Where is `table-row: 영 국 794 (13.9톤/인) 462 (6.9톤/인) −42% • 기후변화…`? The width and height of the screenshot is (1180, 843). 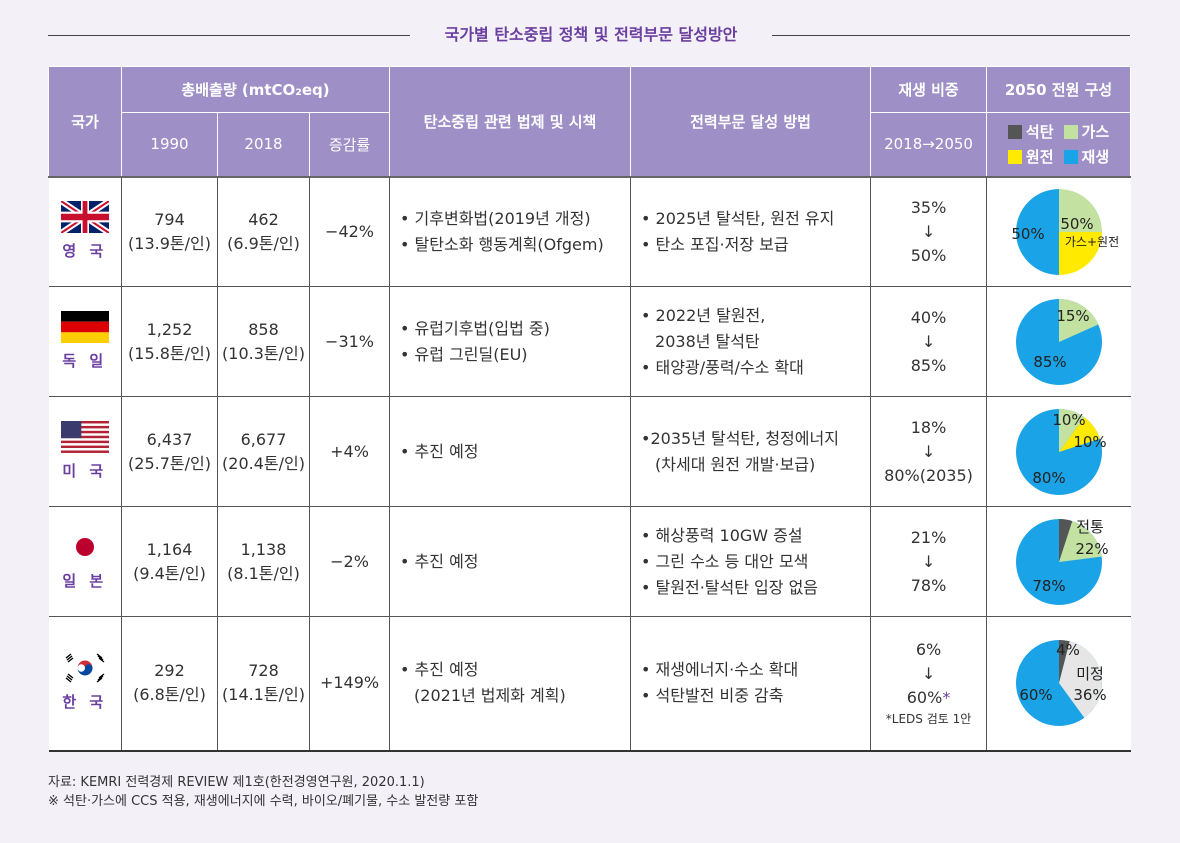 table-row: 영 국 794 (13.9톤/인) 462 (6.9톤/인) −42% • 기후변화… is located at coordinates (589, 231).